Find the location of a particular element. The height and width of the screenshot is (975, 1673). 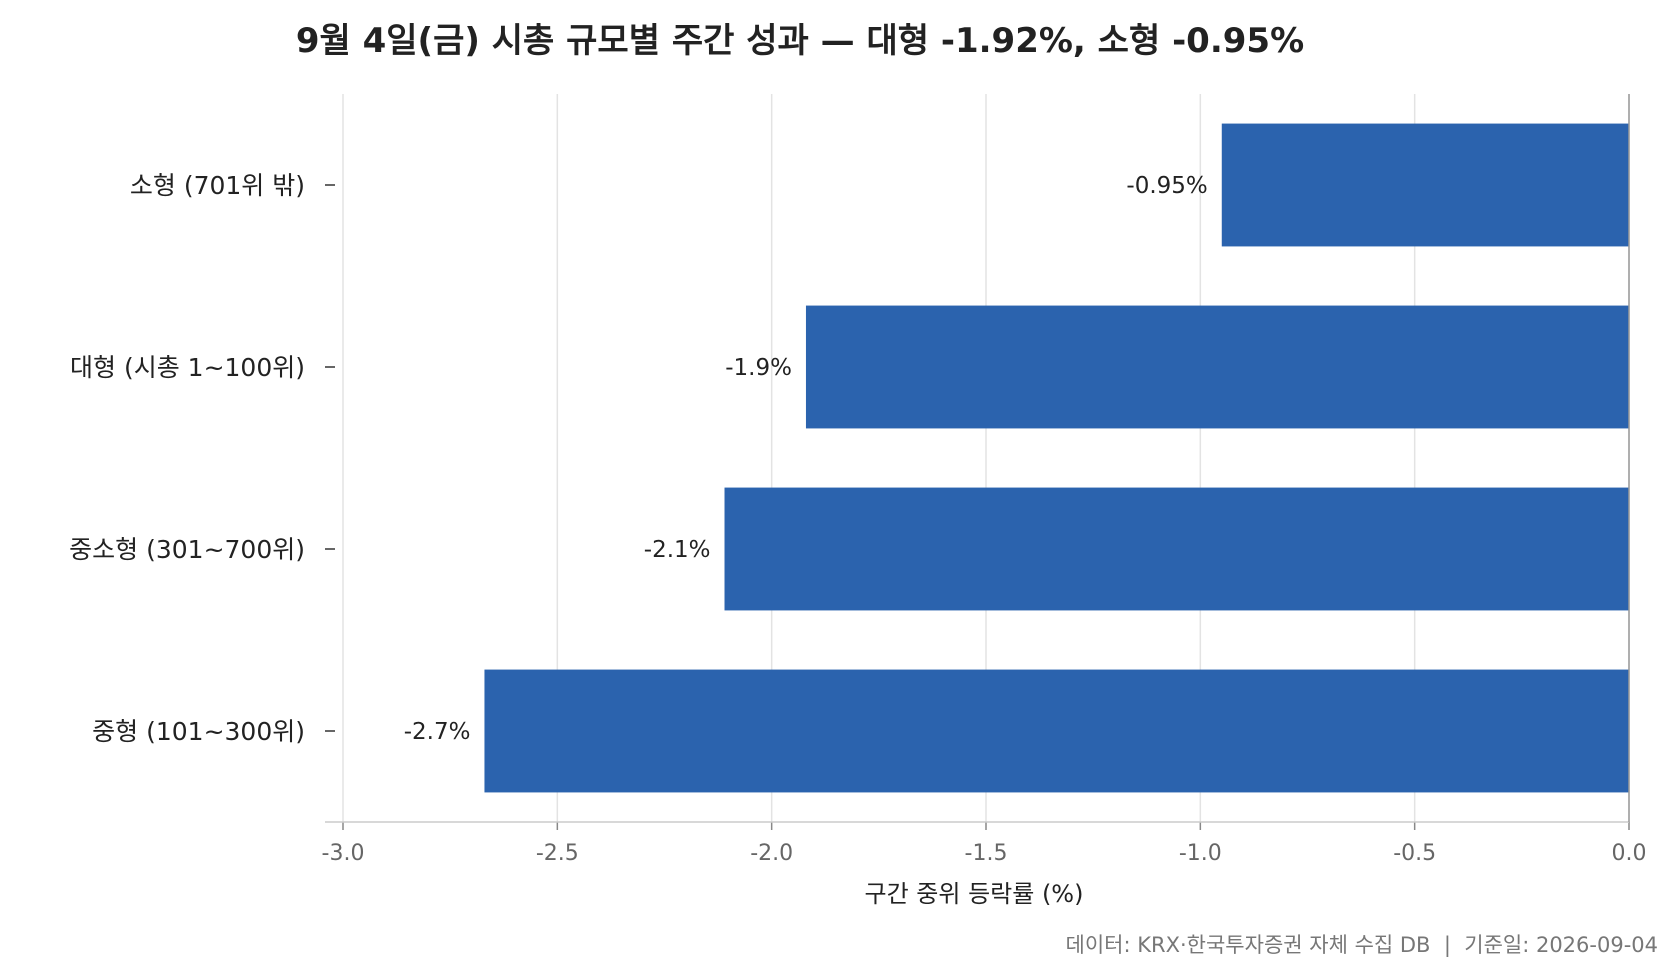

bar-value-label: -2.1% is located at coordinates (677, 550).